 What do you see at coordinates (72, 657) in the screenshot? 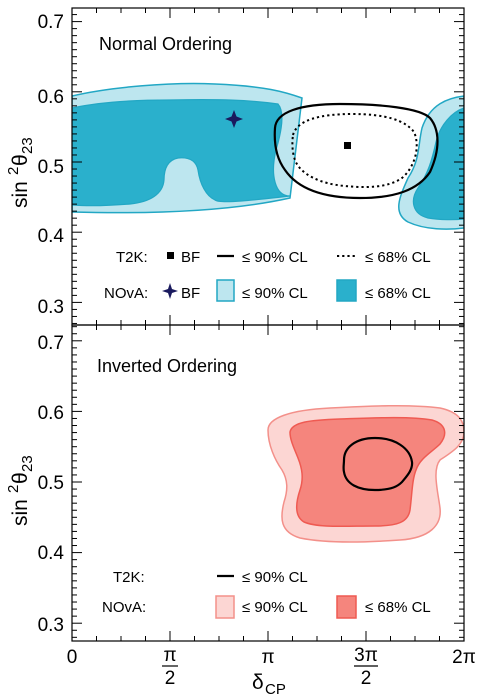
I see `x-tick-label-0: 0` at bounding box center [72, 657].